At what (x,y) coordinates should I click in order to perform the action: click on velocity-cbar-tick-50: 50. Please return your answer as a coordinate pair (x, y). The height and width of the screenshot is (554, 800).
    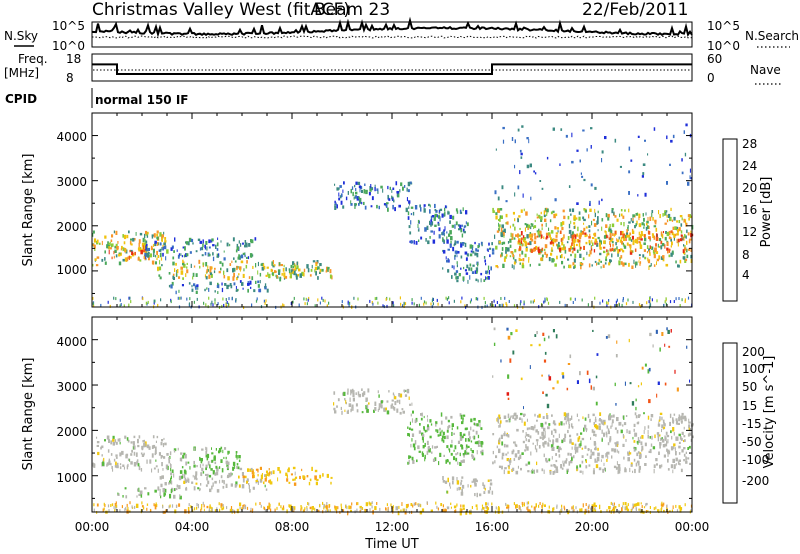
    Looking at the image, I should click on (749, 387).